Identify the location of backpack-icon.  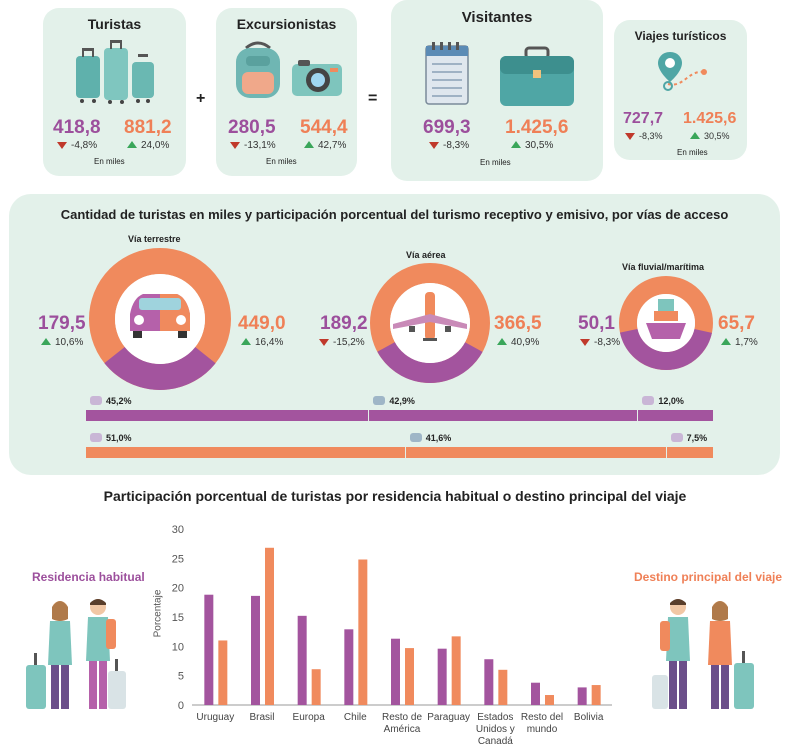
(258, 69).